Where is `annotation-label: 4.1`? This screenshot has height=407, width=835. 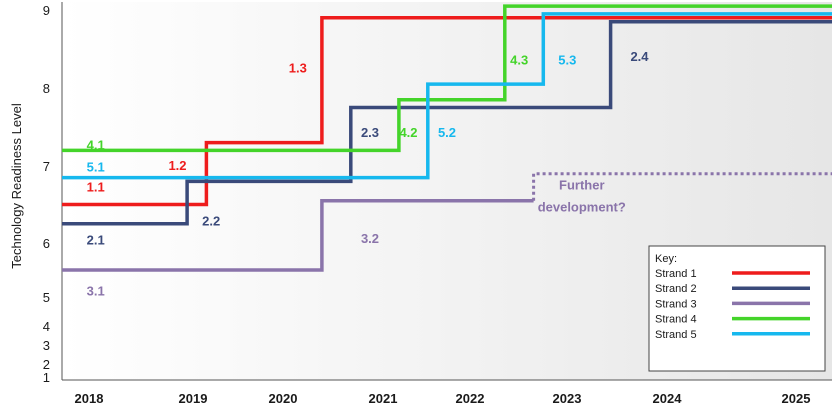
annotation-label: 4.1 is located at coordinates (96, 145).